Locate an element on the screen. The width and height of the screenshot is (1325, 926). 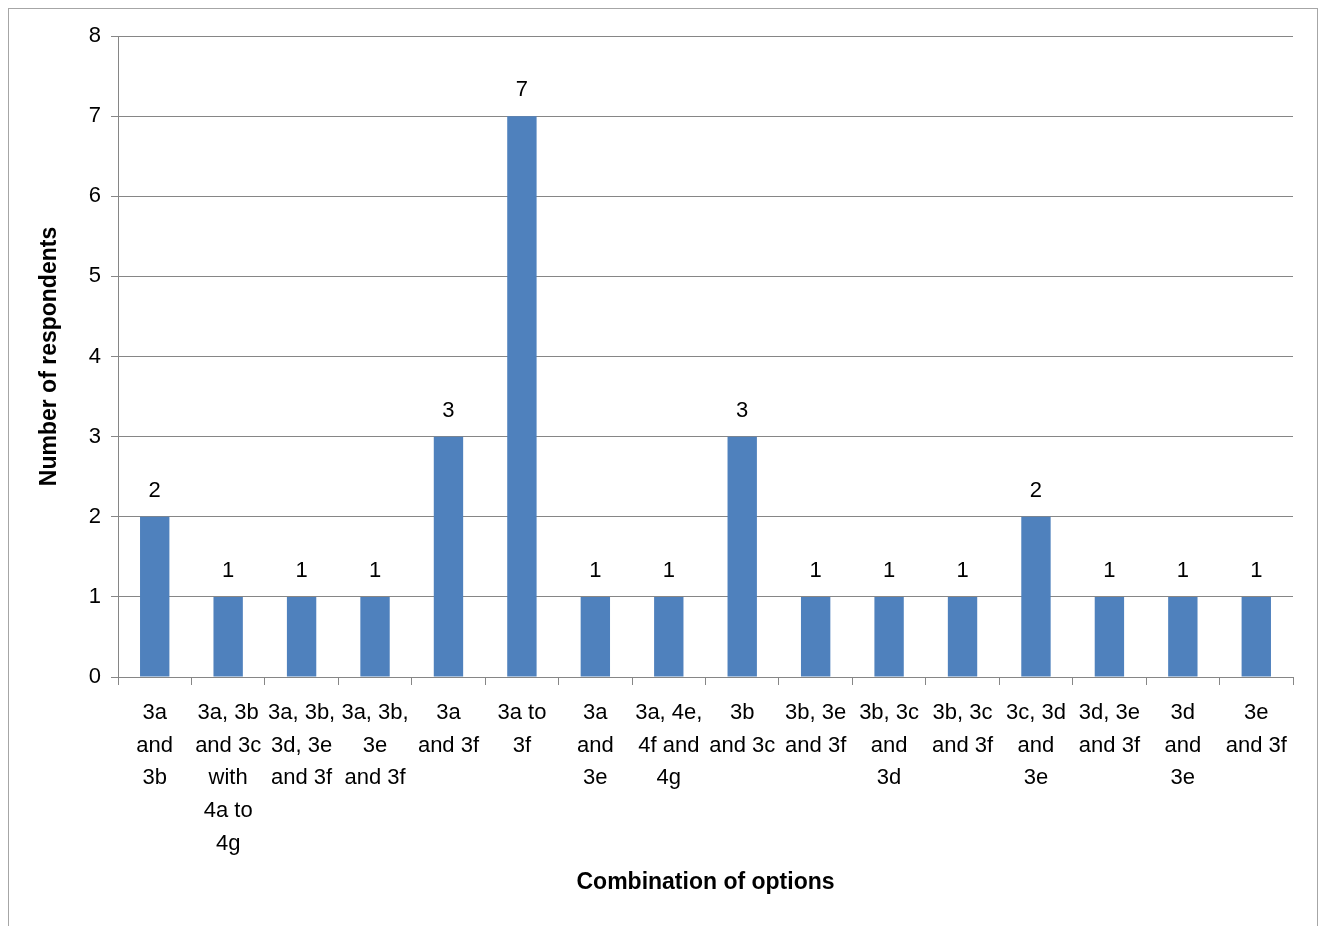
x-tick-label: 3e and 3f is located at coordinates (1256, 728).